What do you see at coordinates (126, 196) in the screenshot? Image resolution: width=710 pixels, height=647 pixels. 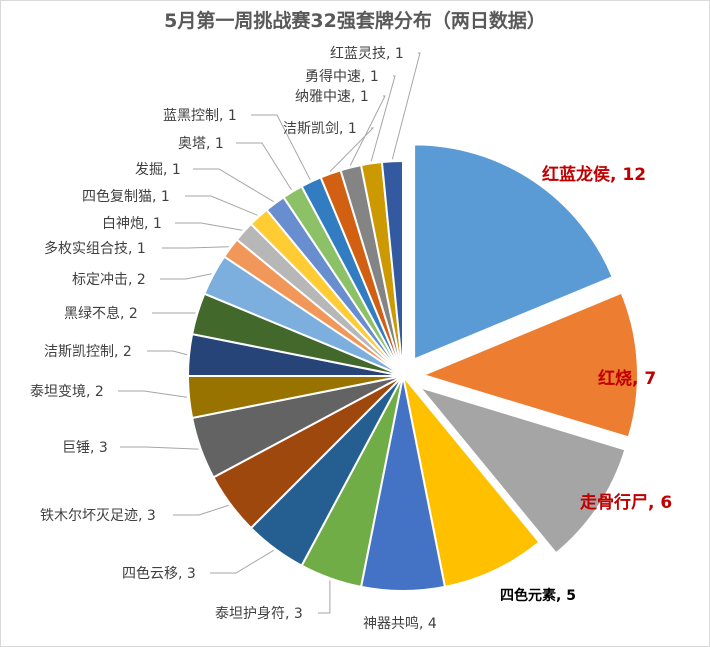 I see `data-label-15: 四色复制猫, 1` at bounding box center [126, 196].